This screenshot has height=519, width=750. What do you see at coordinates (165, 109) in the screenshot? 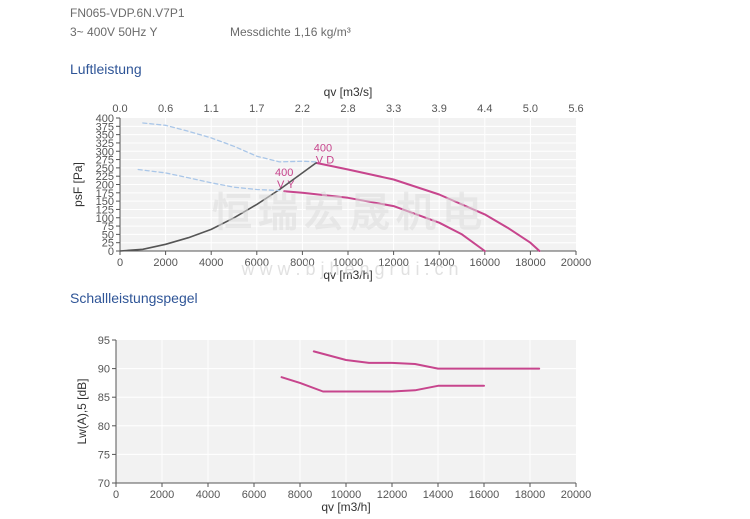
I see `x2-tick-label: 0.6` at bounding box center [165, 109].